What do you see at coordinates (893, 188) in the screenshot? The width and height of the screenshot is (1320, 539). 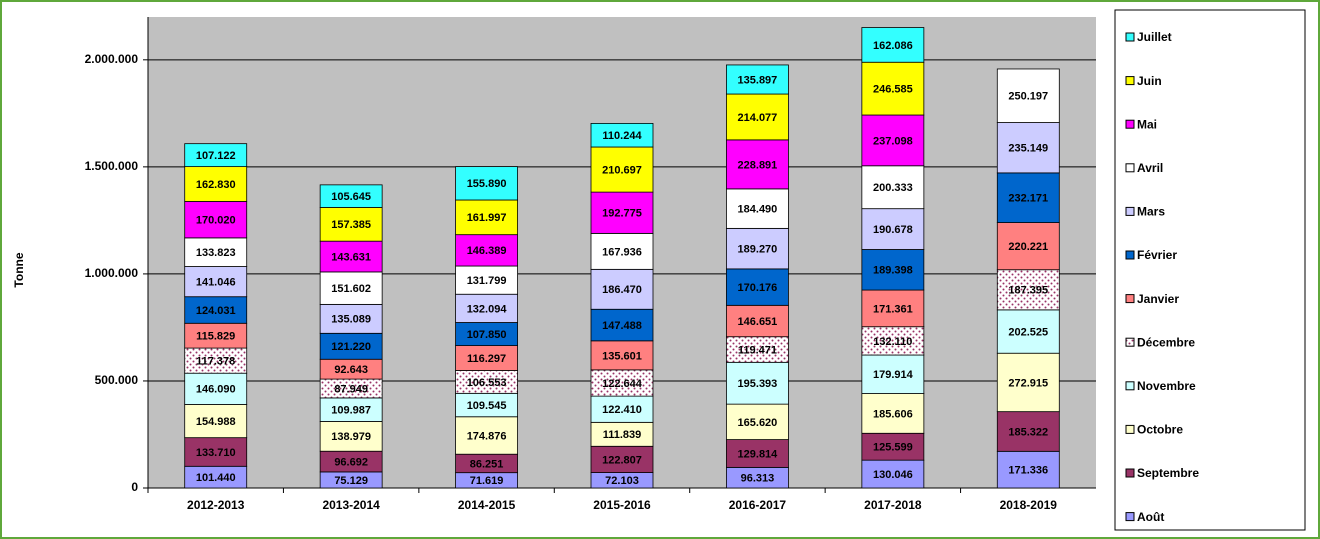 I see `value-label: 200.333` at bounding box center [893, 188].